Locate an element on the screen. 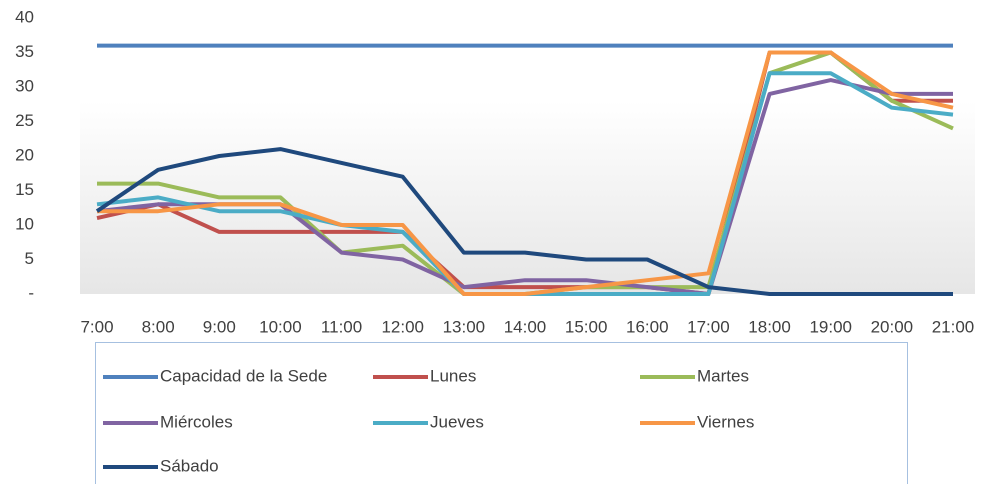 The height and width of the screenshot is (484, 984). legend-label: Jueves is located at coordinates (457, 421).